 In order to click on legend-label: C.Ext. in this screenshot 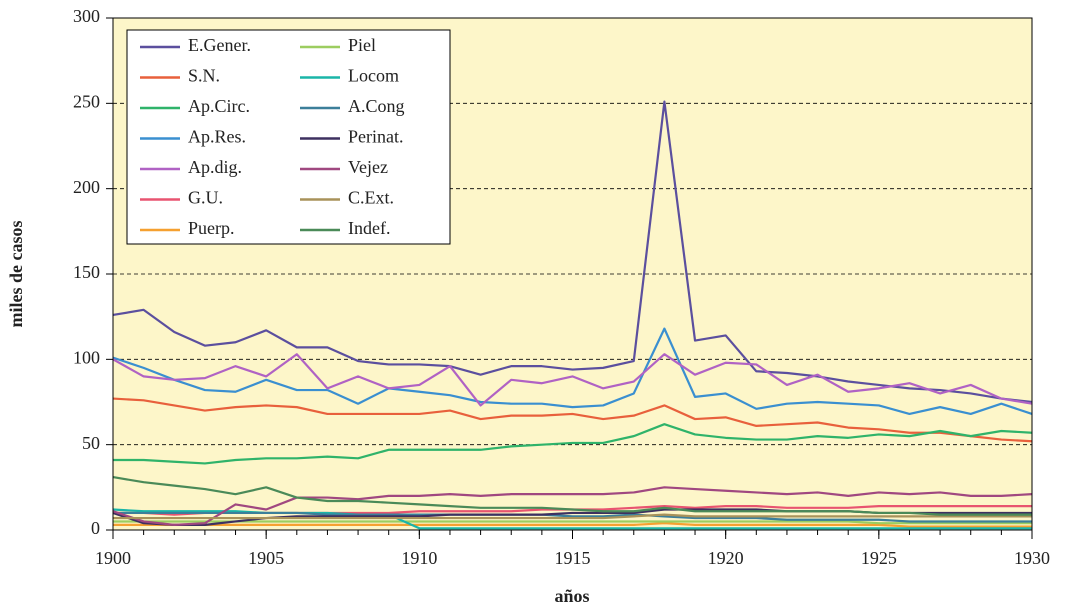, I will do `click(371, 198)`.